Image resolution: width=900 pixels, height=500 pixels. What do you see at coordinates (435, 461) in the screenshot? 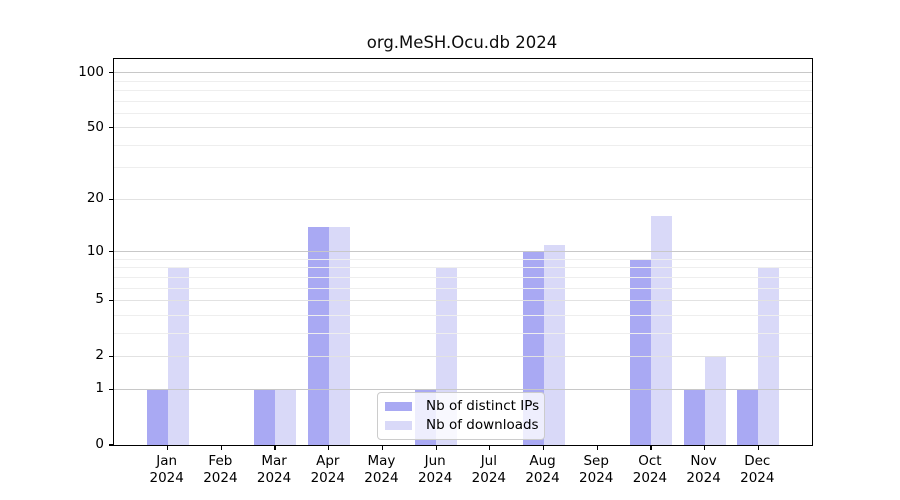
I see `x-tick-month: Jun` at bounding box center [435, 461].